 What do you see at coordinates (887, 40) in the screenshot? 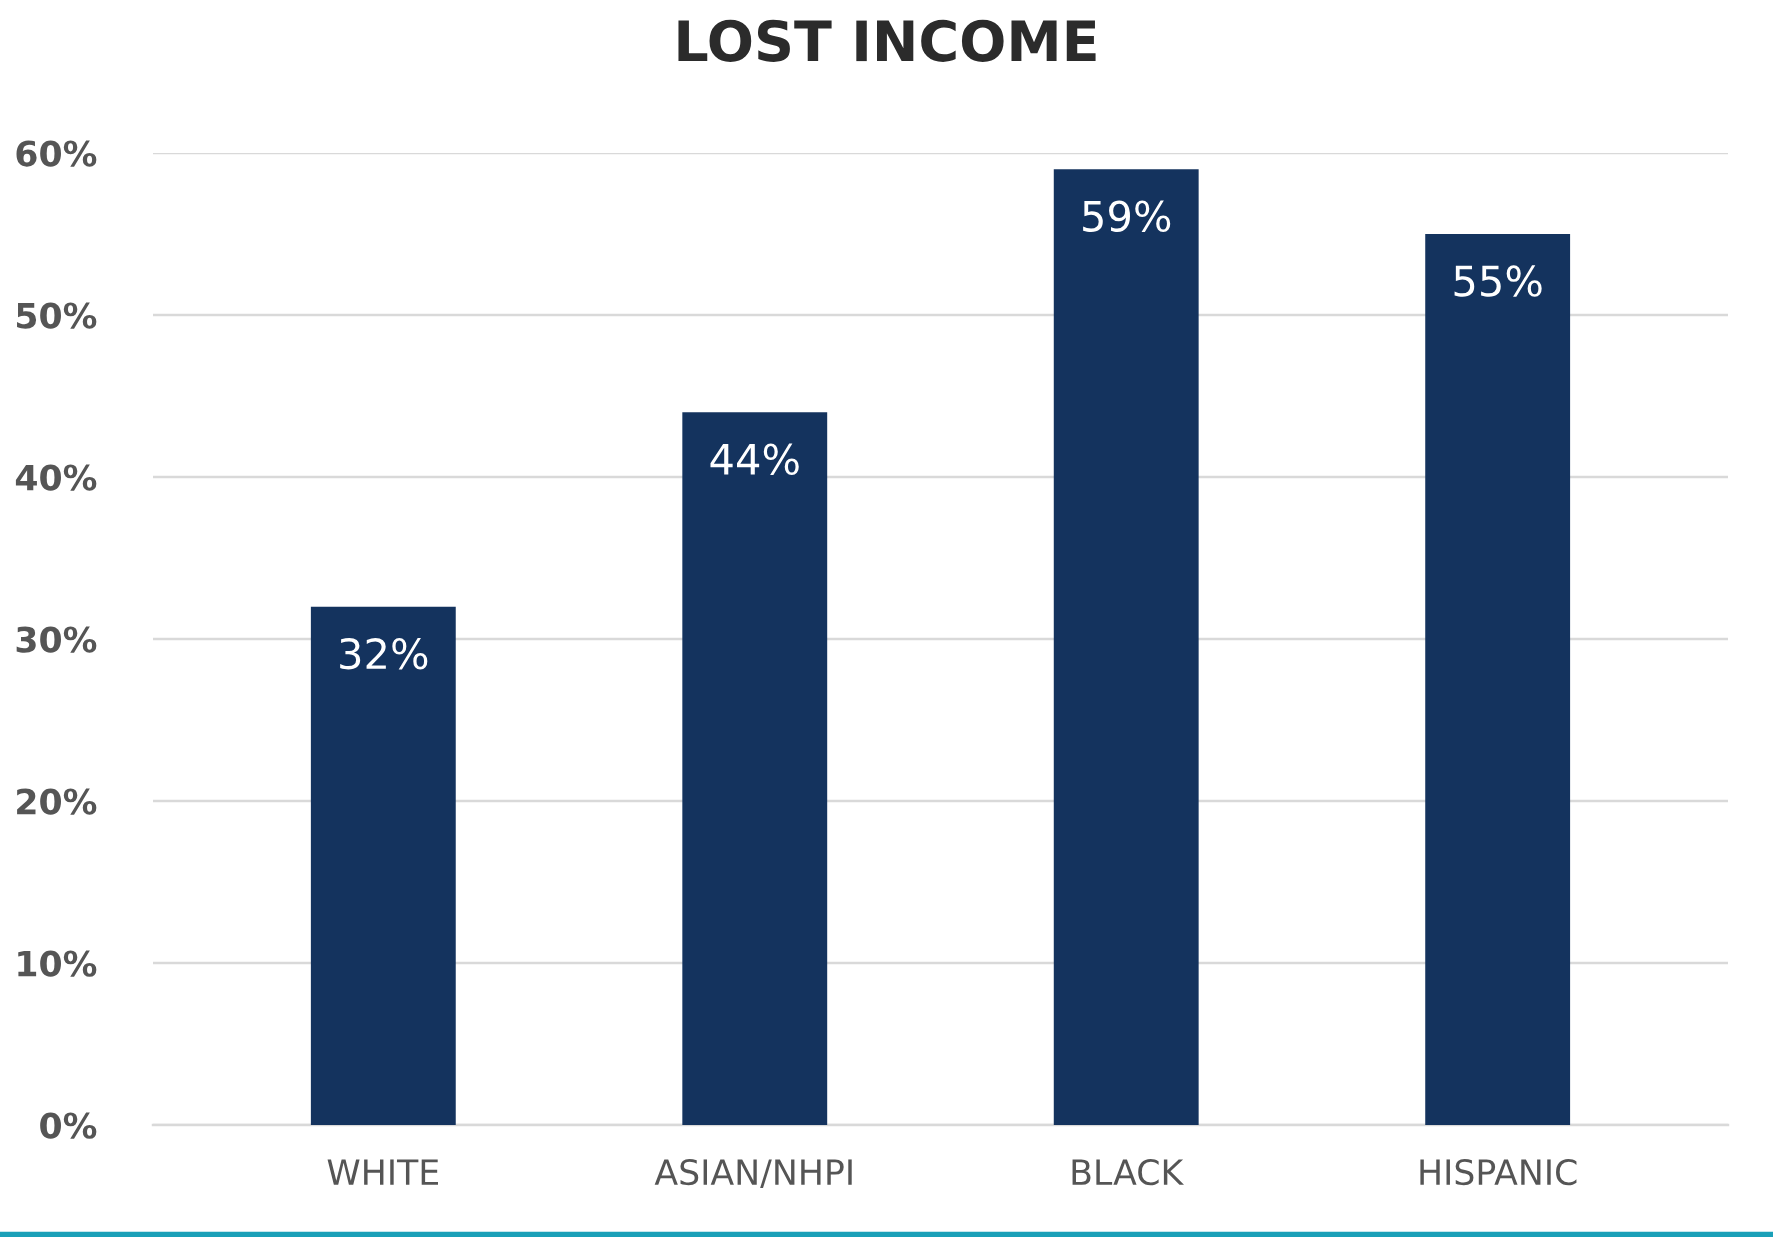
I see `chart-title: LOST INCOME` at bounding box center [887, 40].